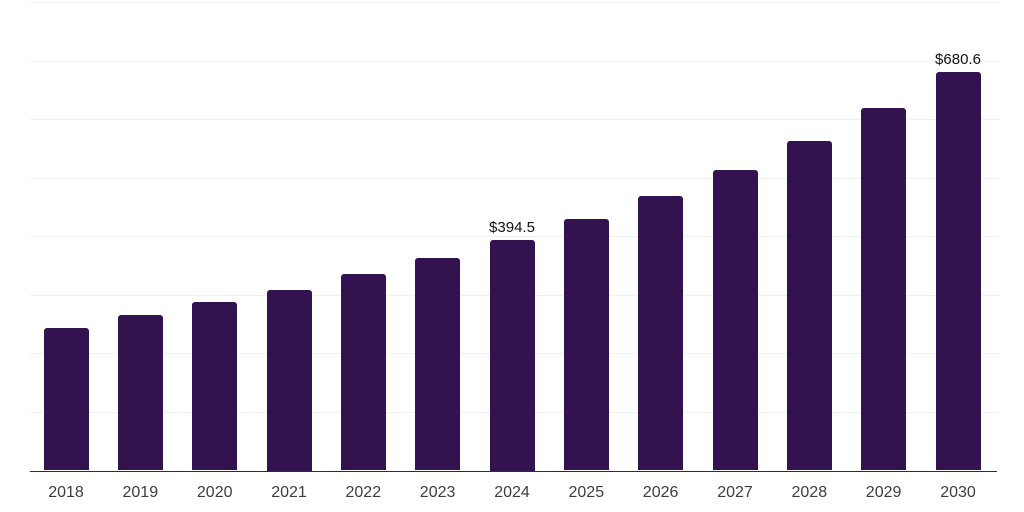 Image resolution: width=1024 pixels, height=512 pixels. Describe the element at coordinates (586, 492) in the screenshot. I see `x-tick-label-2025: 2025` at that location.